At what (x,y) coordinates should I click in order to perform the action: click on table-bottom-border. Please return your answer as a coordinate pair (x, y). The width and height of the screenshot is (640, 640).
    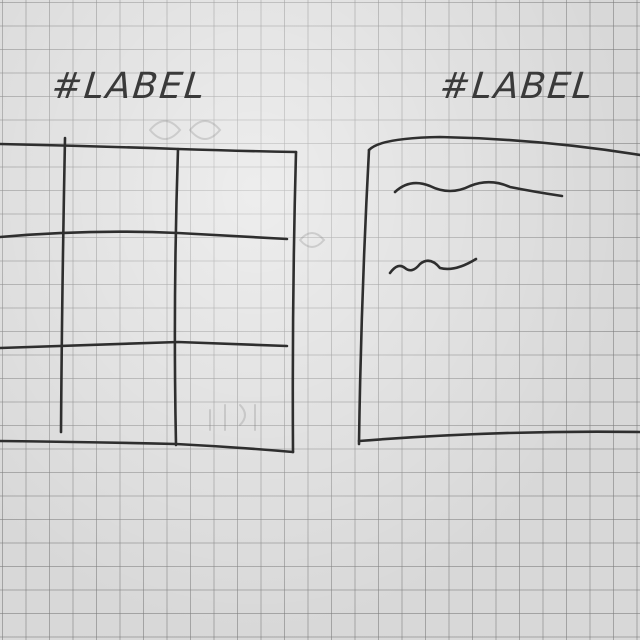
    Looking at the image, I should click on (147, 446).